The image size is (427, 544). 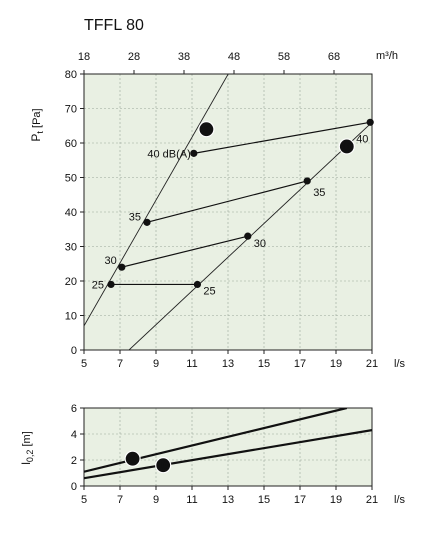 What do you see at coordinates (209, 291) in the screenshot?
I see `sound-label-25-end: 25` at bounding box center [209, 291].